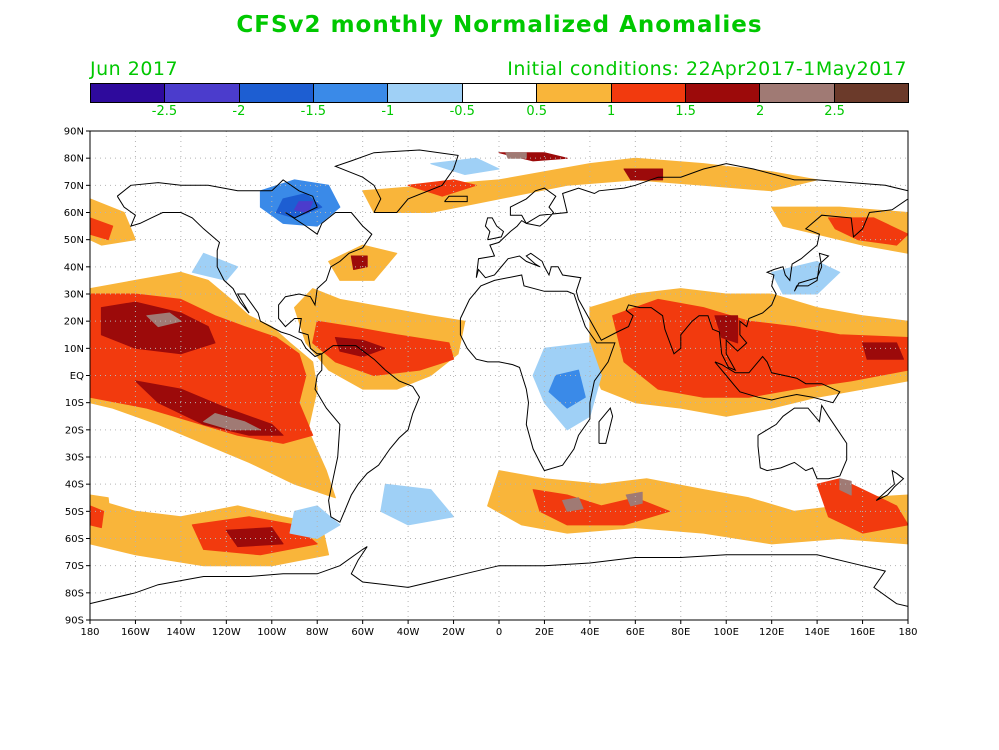 The image size is (999, 750). Describe the element at coordinates (74, 430) in the screenshot. I see `lat-tick-label: 20S` at that location.